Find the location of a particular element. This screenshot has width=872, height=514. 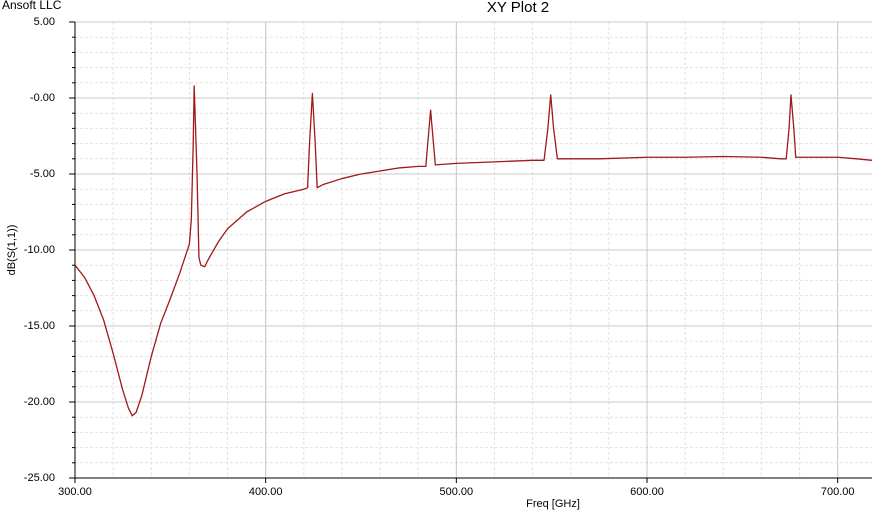

y-tick-label: -20.00 is located at coordinates (39, 402).